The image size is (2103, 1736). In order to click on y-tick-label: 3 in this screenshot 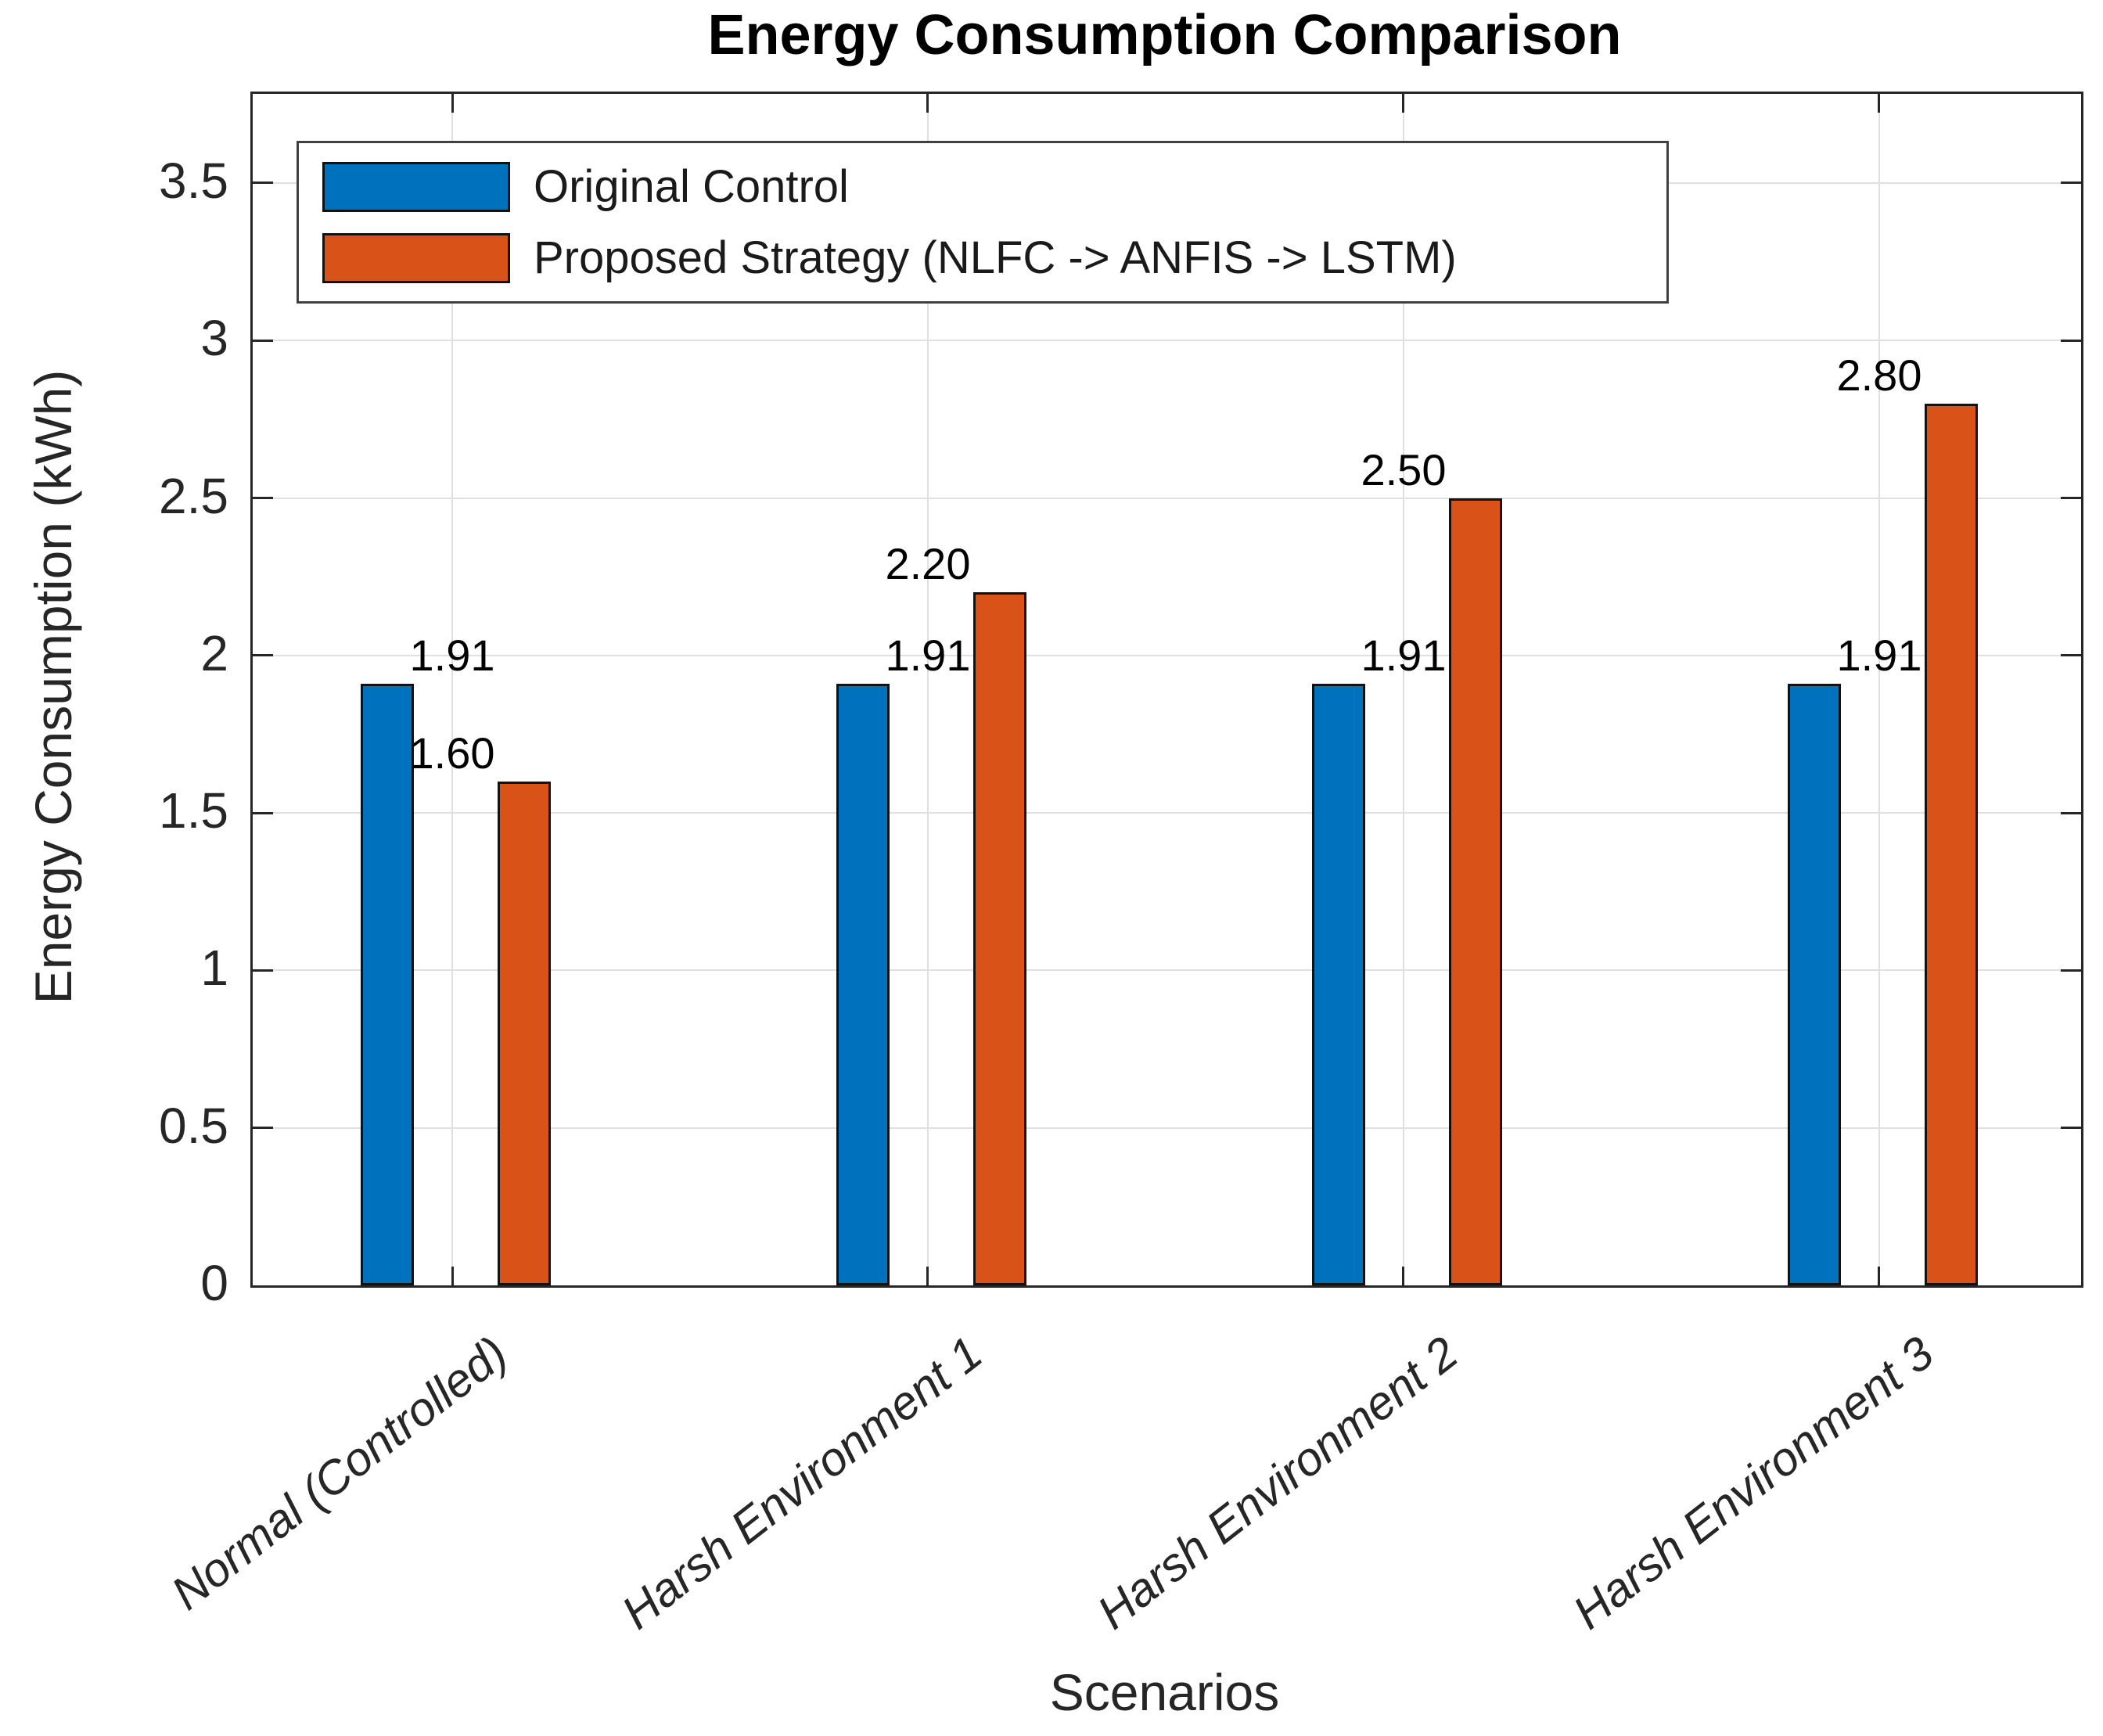, I will do `click(214, 338)`.